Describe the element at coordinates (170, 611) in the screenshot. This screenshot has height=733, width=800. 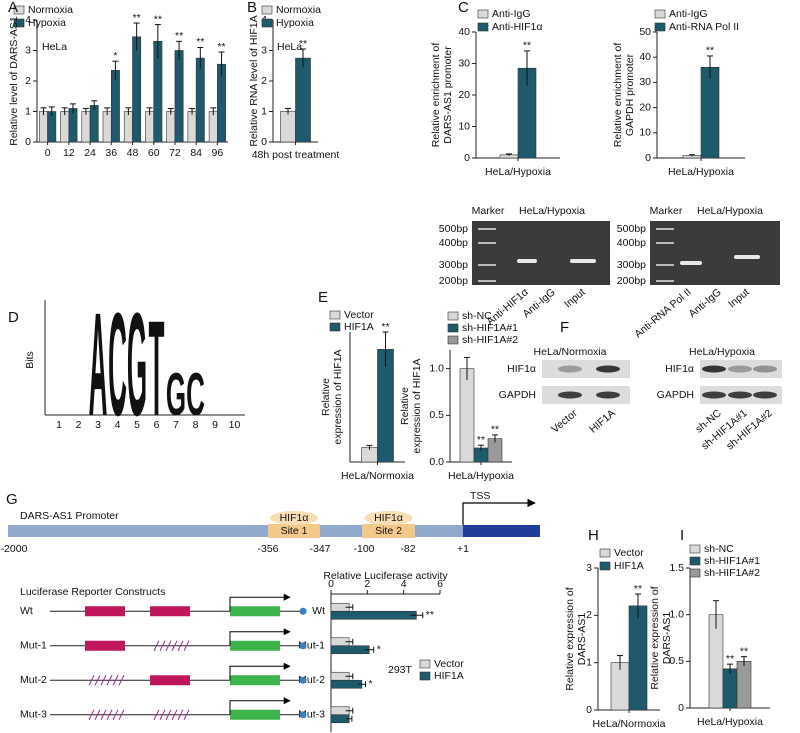
I see `site-box` at that location.